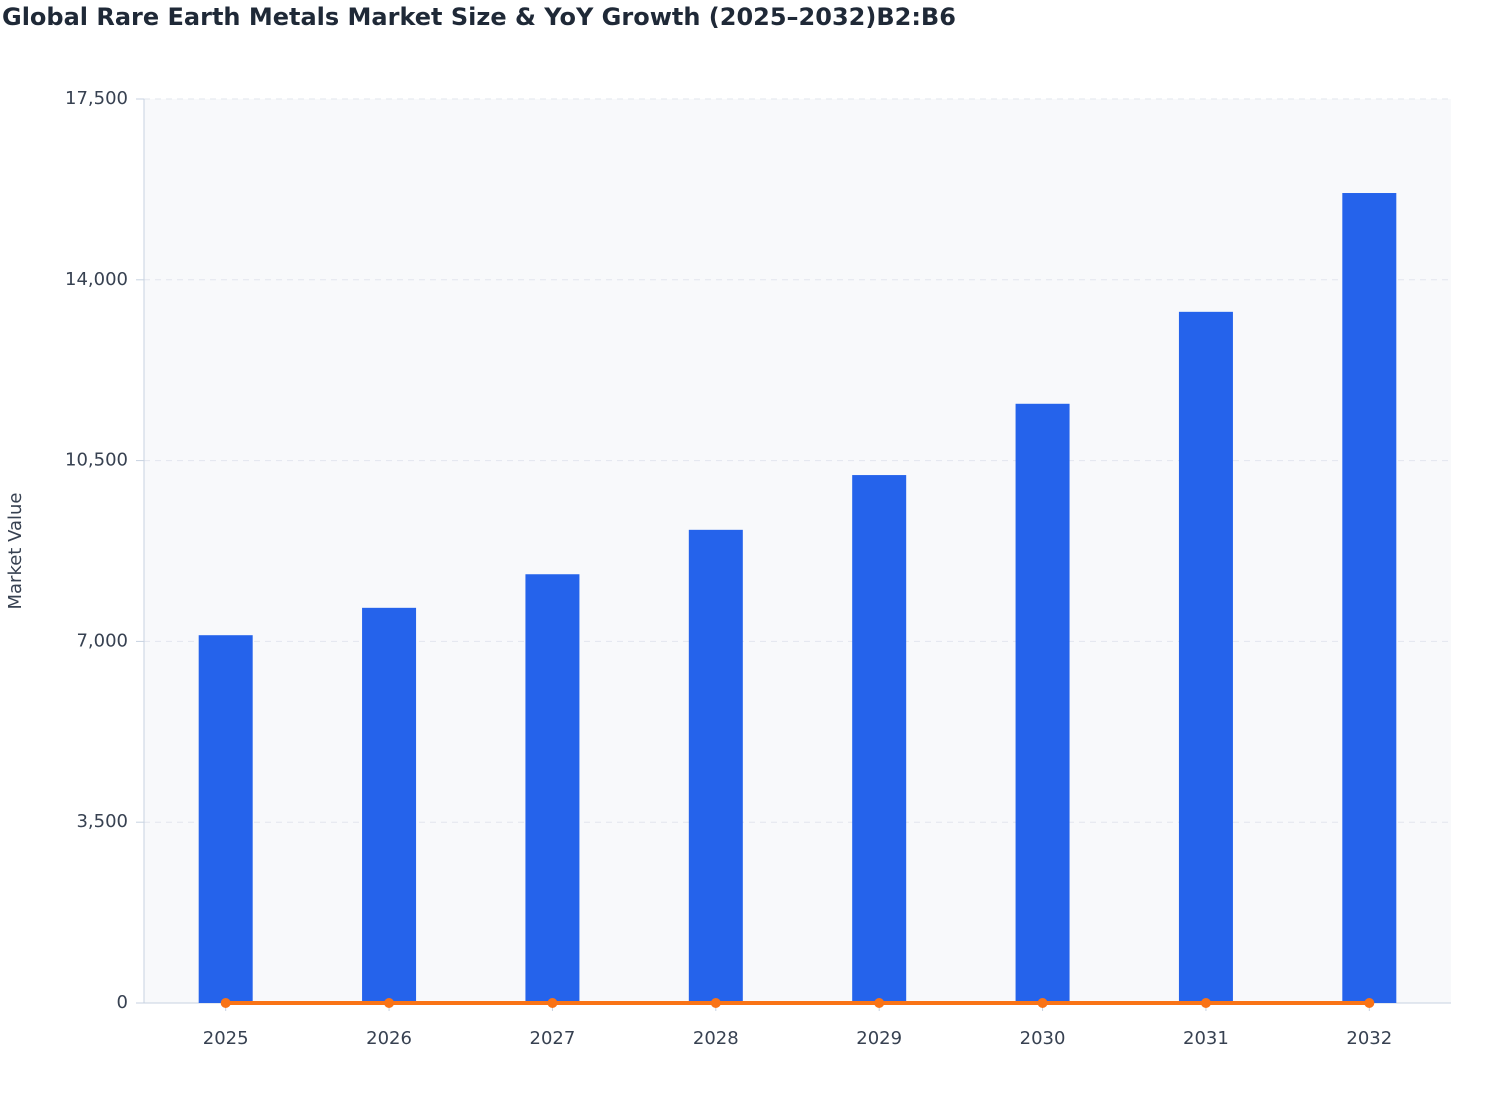 Image resolution: width=1508 pixels, height=1120 pixels. I want to click on y-tick-label: 3,500, so click(102, 821).